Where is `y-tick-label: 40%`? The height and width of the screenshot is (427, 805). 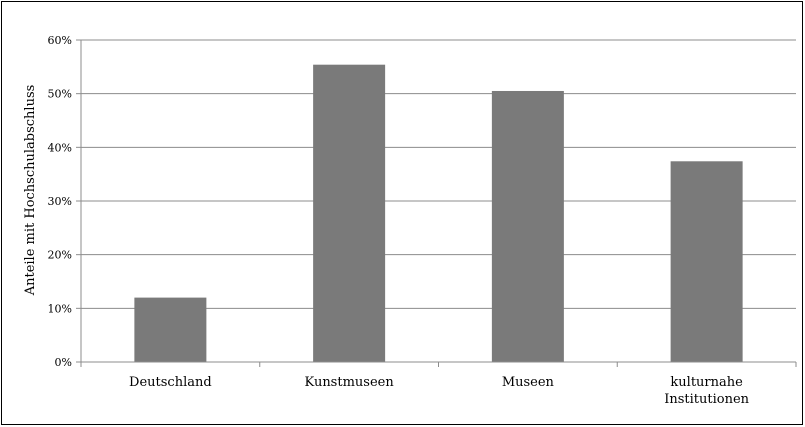 y-tick-label: 40% is located at coordinates (60, 147).